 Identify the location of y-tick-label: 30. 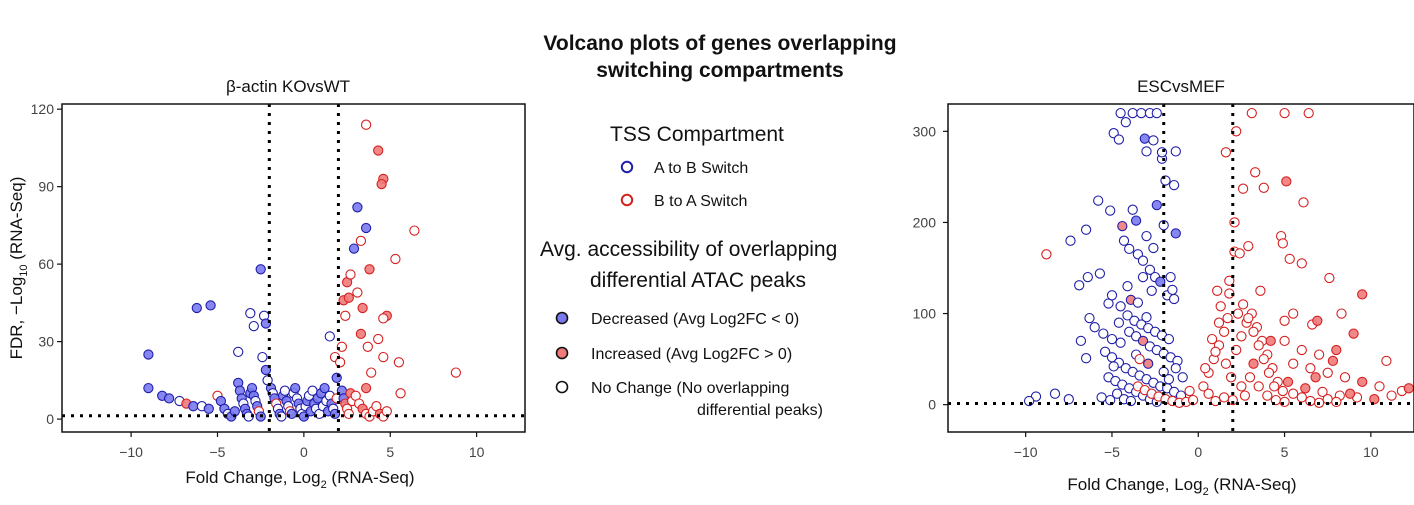
(46, 342).